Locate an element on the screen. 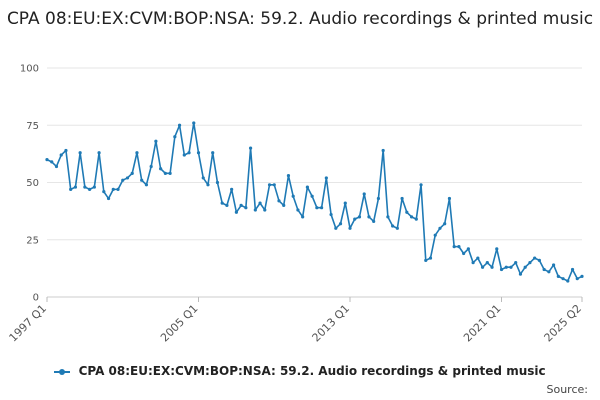 Image resolution: width=600 pixels, height=400 pixels. source-label: Source: is located at coordinates (567, 389).